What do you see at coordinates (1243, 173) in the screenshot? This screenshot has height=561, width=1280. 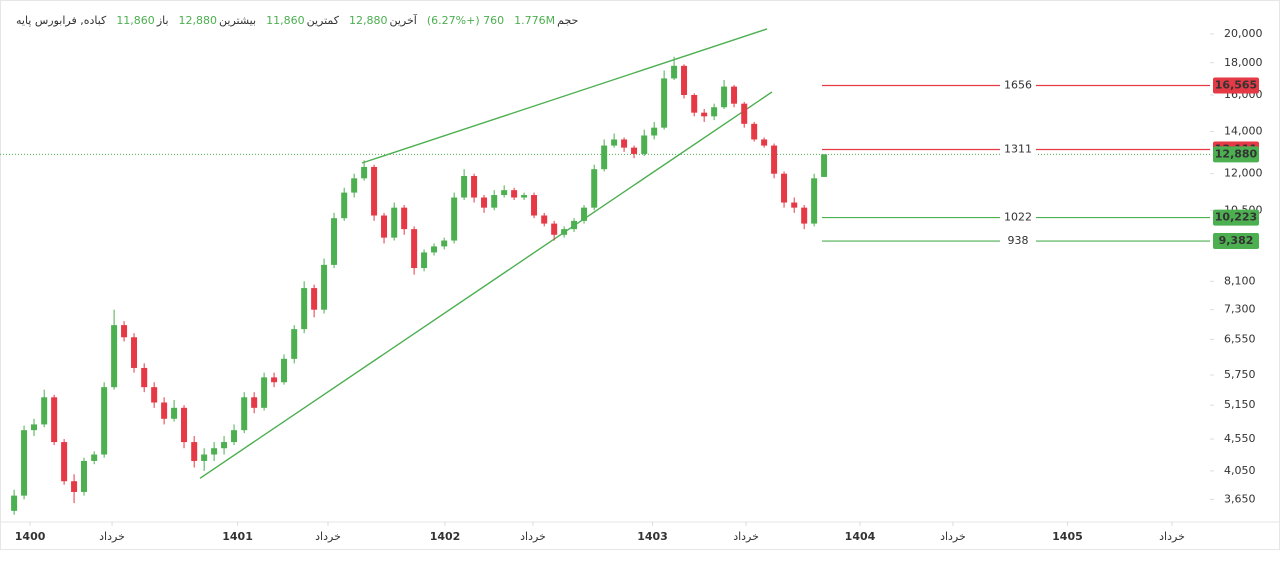 I see `y-tick-label: 12,000` at bounding box center [1243, 173].